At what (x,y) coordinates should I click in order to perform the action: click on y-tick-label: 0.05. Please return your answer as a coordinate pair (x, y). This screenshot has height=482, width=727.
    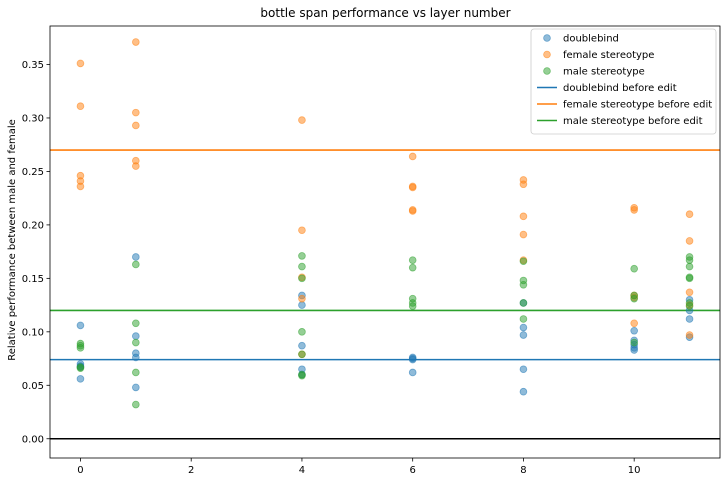
    Looking at the image, I should click on (33, 386).